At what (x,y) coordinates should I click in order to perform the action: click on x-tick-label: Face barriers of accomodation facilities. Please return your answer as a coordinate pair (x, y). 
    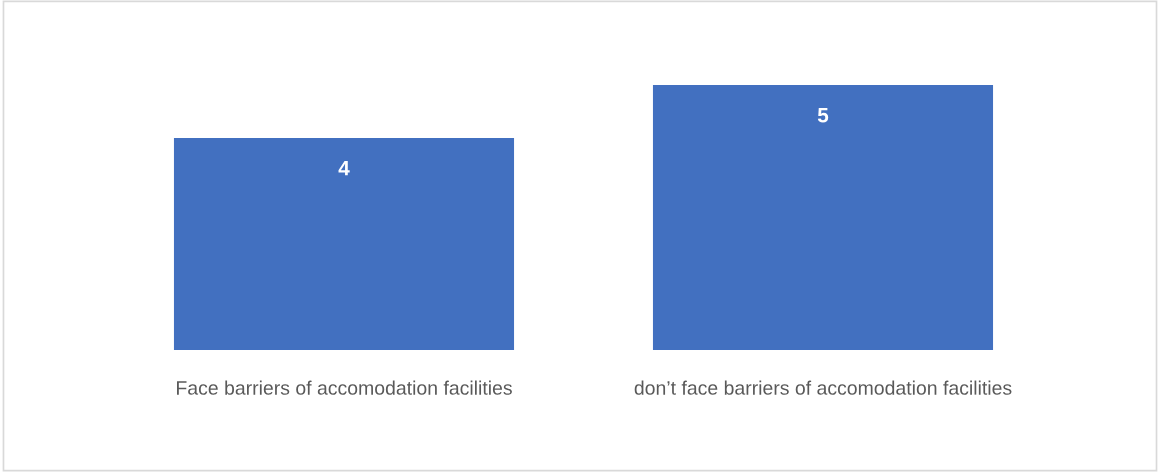
    Looking at the image, I should click on (344, 387).